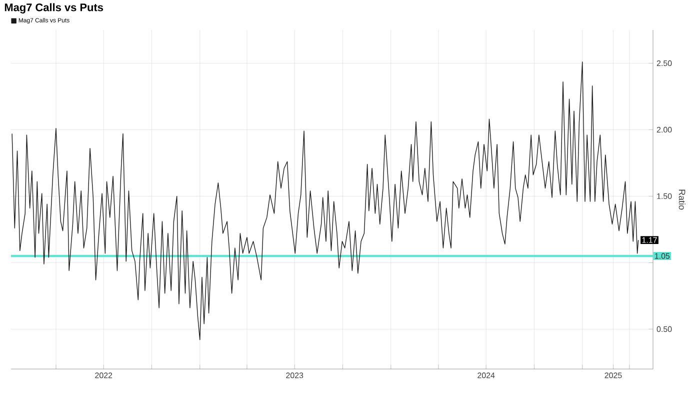 The image size is (698, 417). What do you see at coordinates (54, 8) in the screenshot?
I see `chart-title: Mag7 Calls vs Puts` at bounding box center [54, 8].